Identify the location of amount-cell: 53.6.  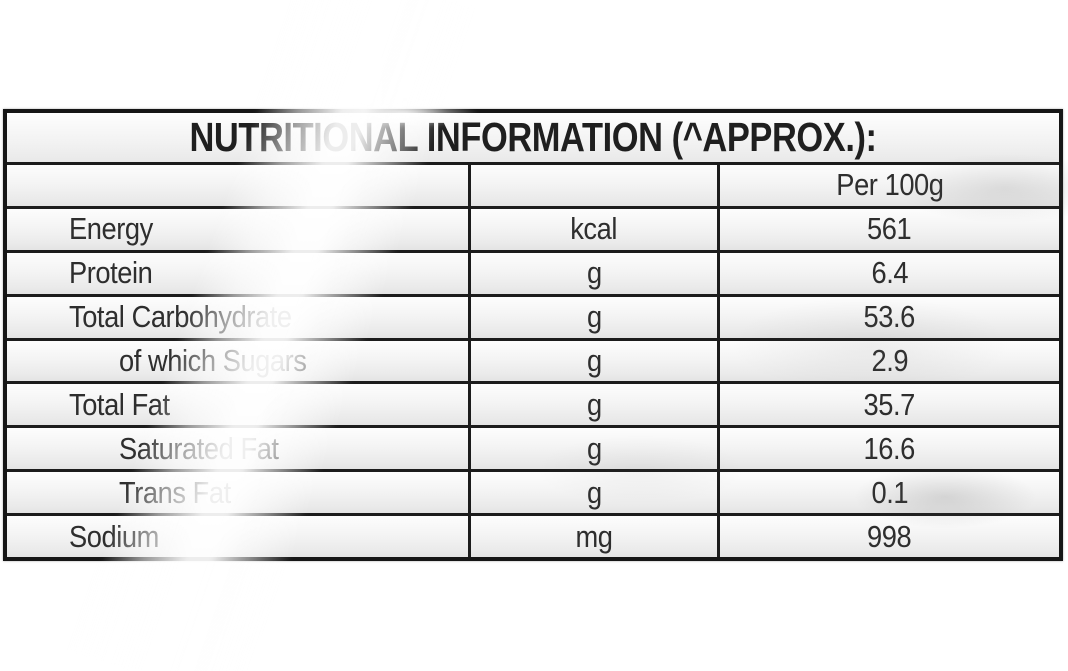
(888, 317).